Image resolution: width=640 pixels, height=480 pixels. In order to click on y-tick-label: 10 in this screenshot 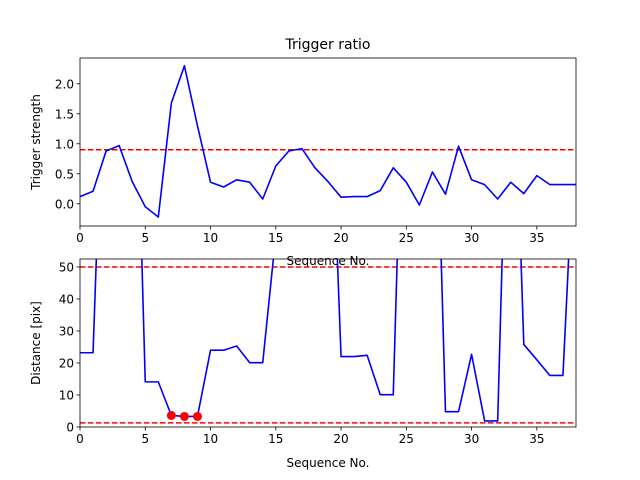, I will do `click(66, 396)`.